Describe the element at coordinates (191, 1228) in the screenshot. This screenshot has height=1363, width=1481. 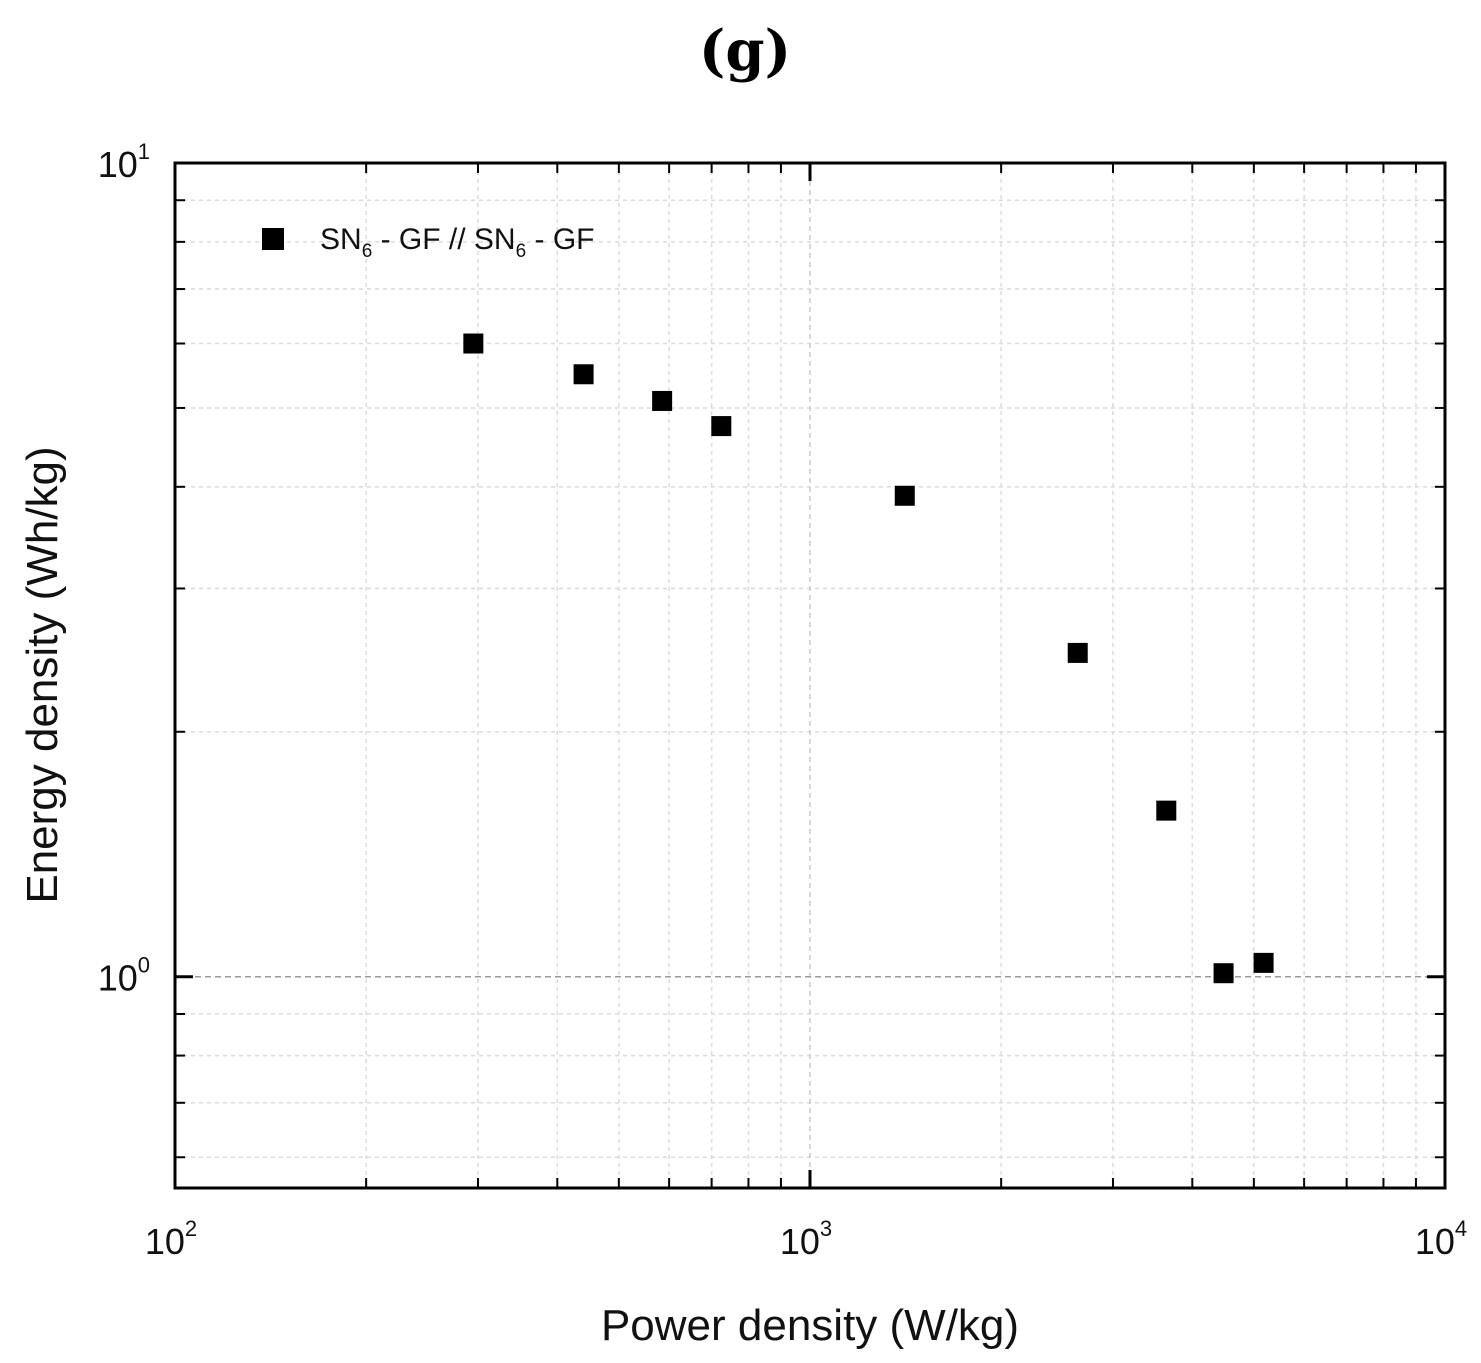
I see `x-tick-exponent: 2` at that location.